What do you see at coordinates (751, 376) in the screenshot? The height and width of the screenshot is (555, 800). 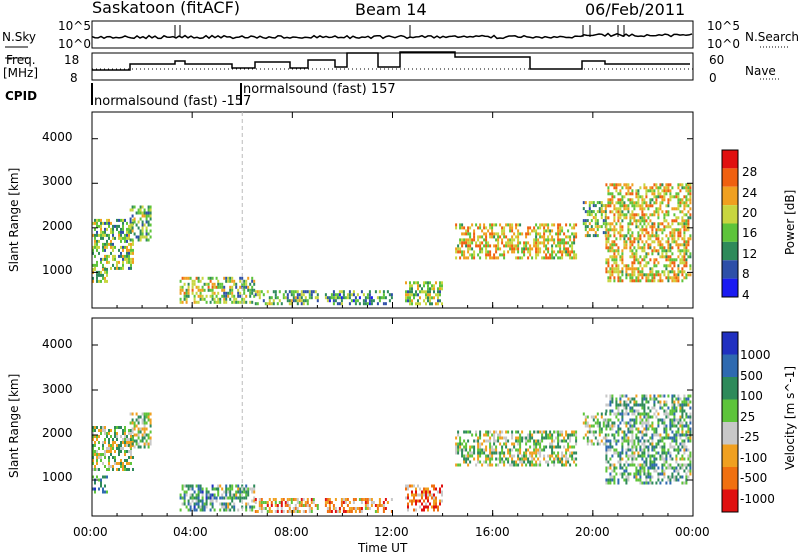 I see `velocity-cbar-tick: 500` at bounding box center [751, 376].